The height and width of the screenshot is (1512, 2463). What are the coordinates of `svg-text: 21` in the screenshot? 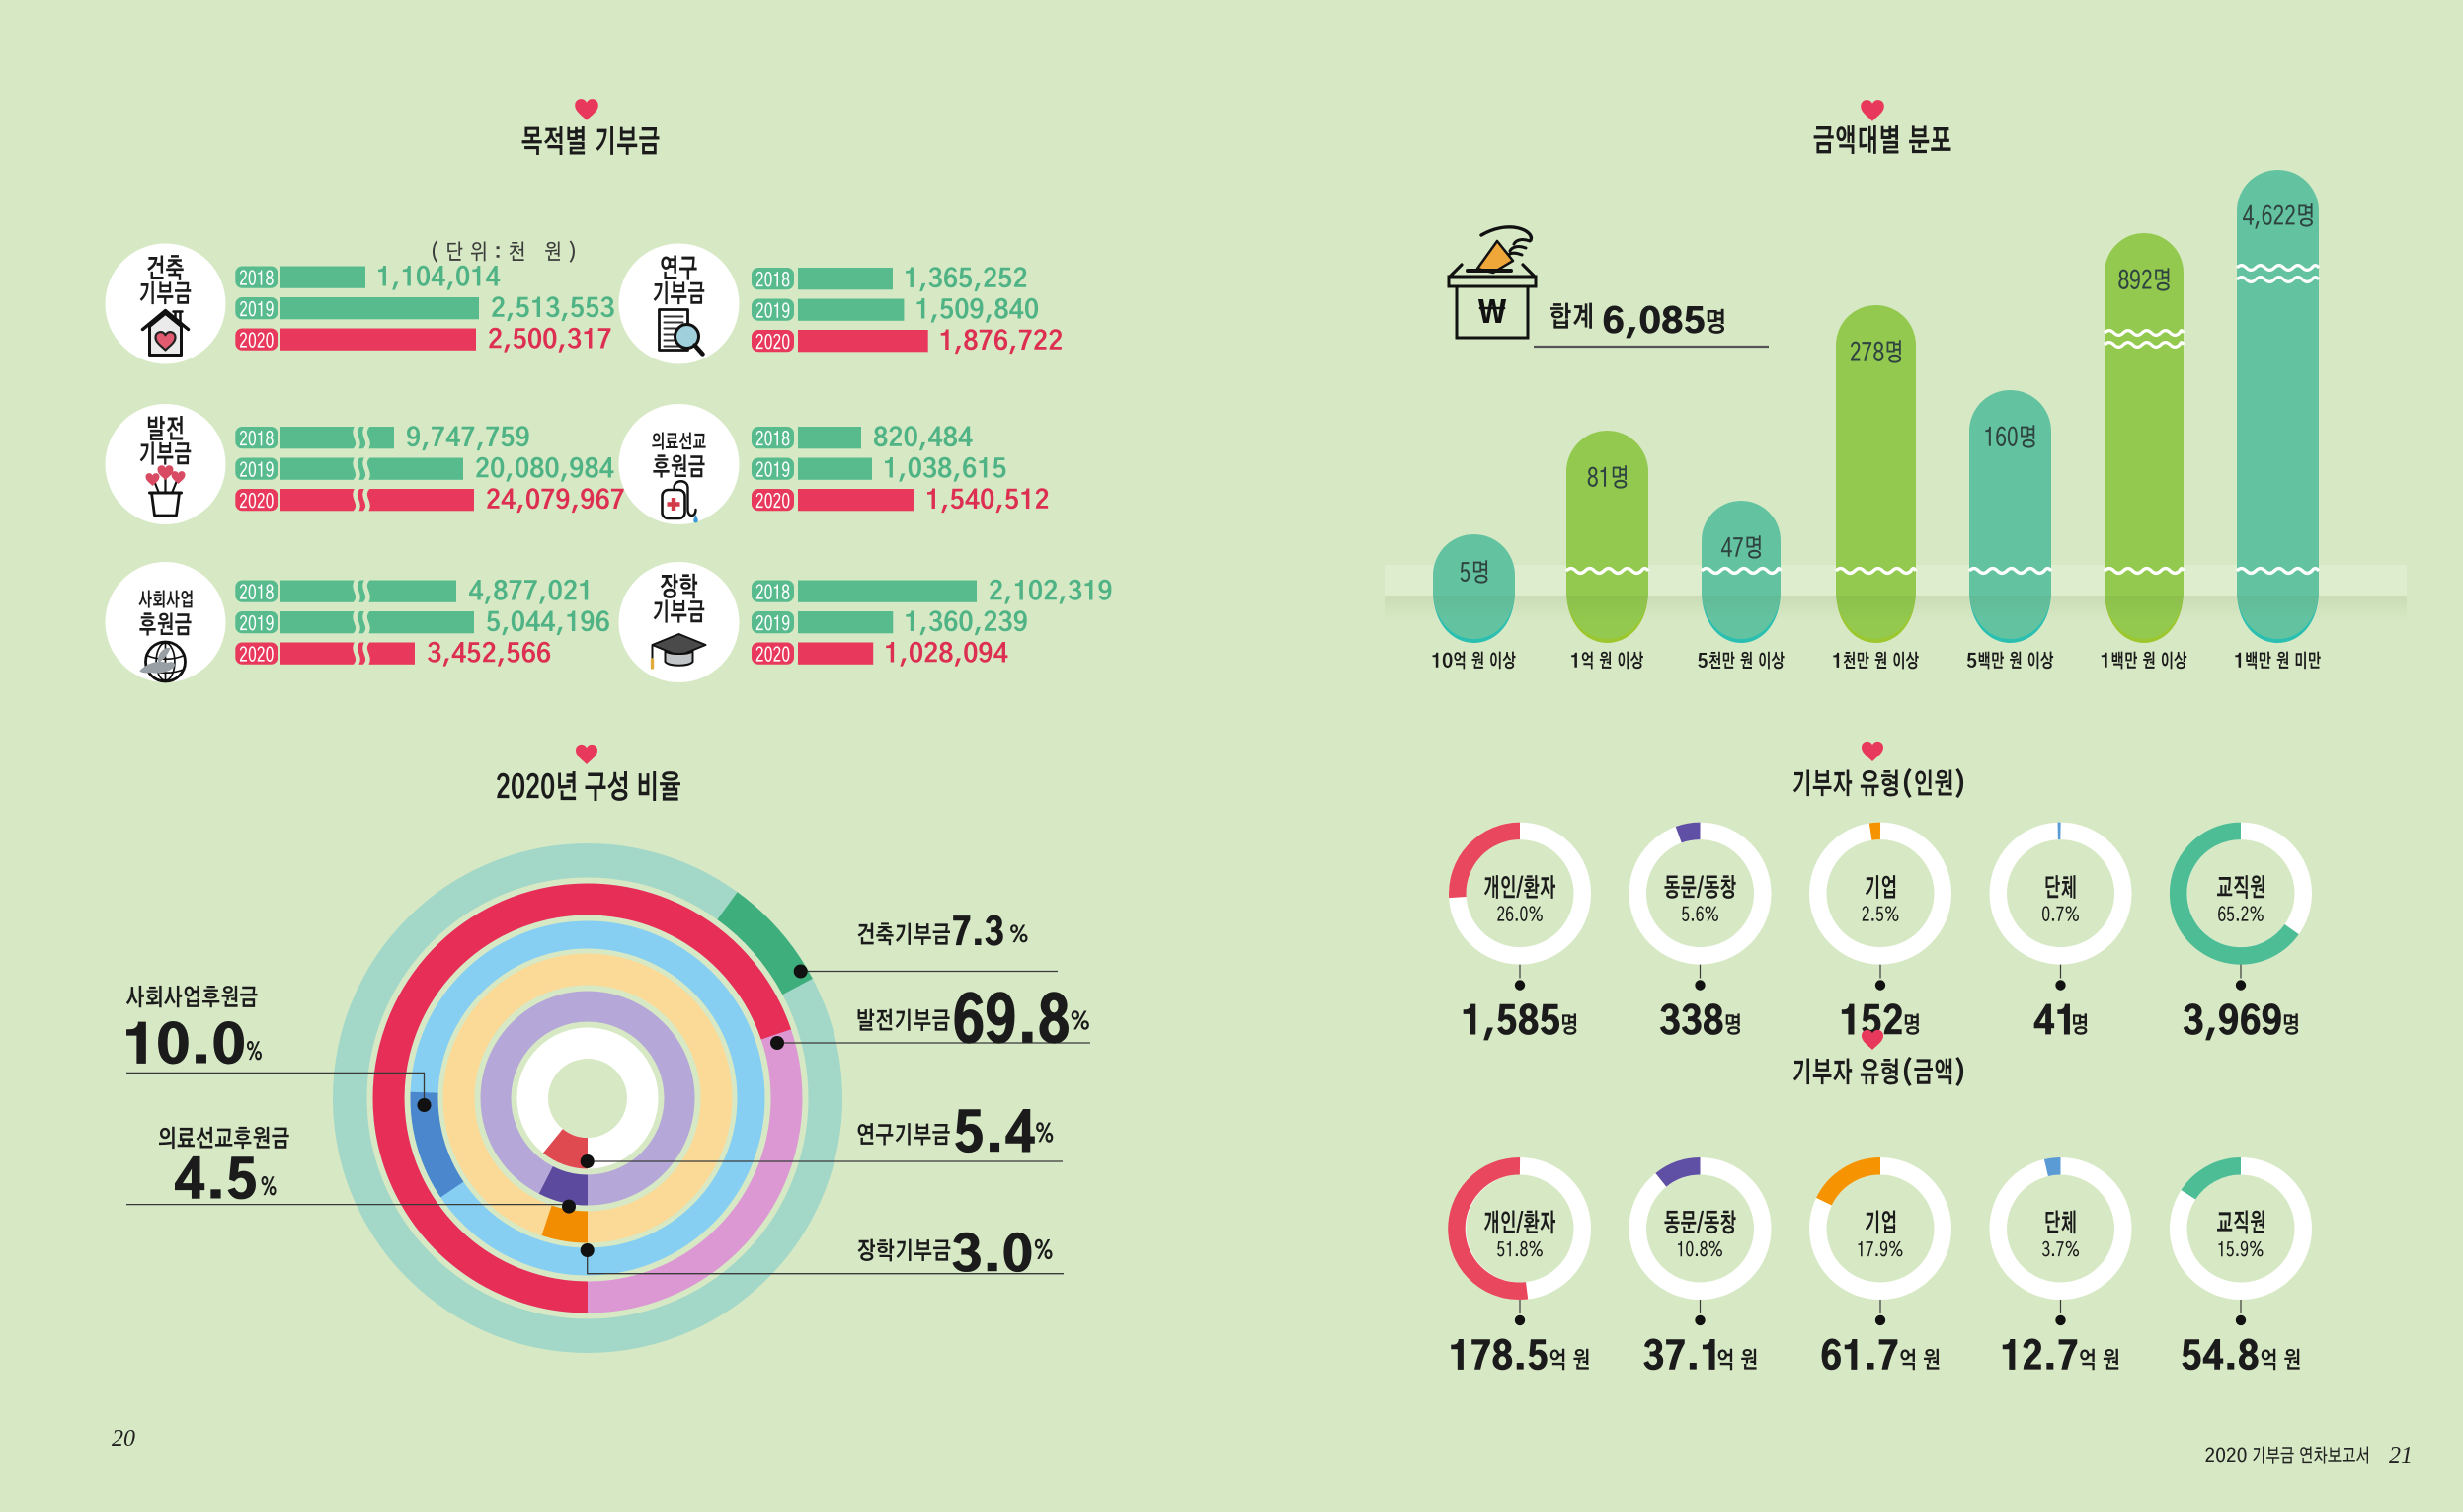 It's located at (2401, 1456).